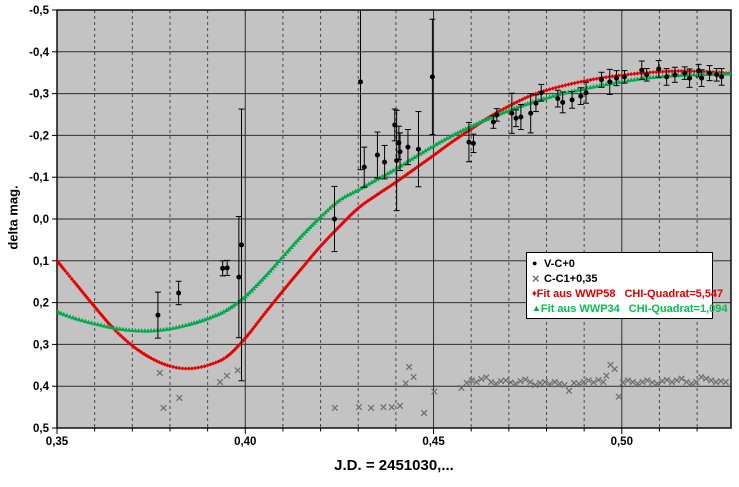 The width and height of the screenshot is (739, 487). I want to click on svg-text: 0,1, so click(41, 262).